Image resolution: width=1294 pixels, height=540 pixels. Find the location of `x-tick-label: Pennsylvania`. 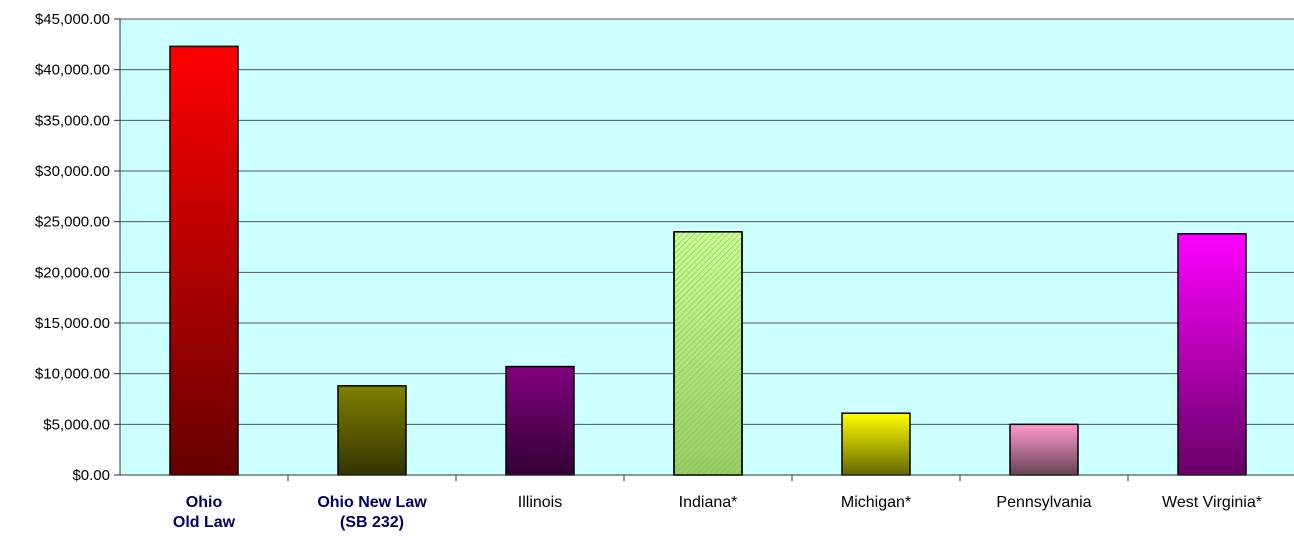

x-tick-label: Pennsylvania is located at coordinates (1043, 502).